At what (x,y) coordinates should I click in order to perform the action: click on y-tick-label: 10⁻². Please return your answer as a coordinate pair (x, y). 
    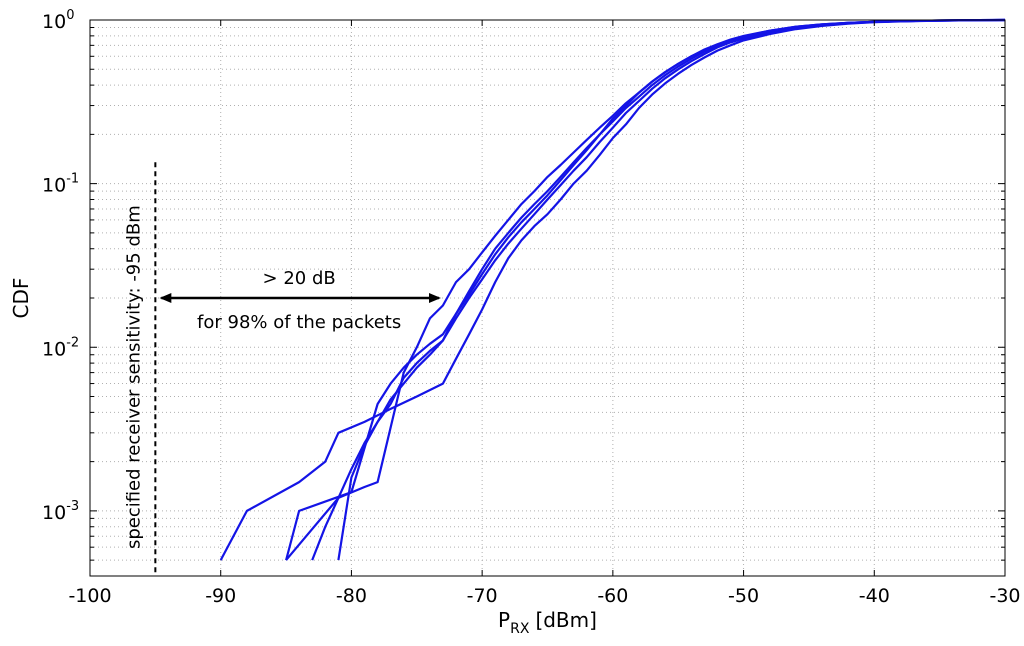
    Looking at the image, I should click on (60, 347).